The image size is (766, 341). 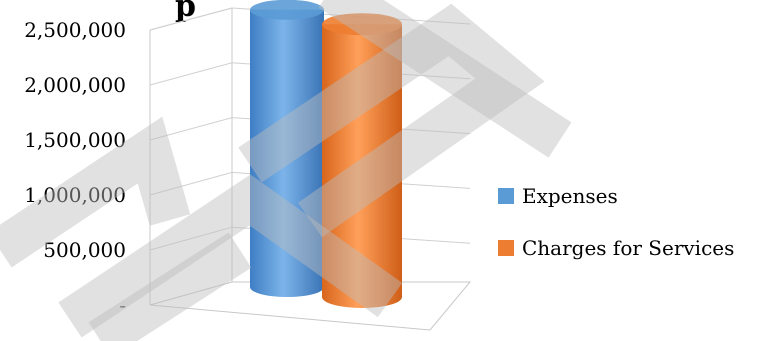 I want to click on y-tick-label: -, so click(x=122, y=305).